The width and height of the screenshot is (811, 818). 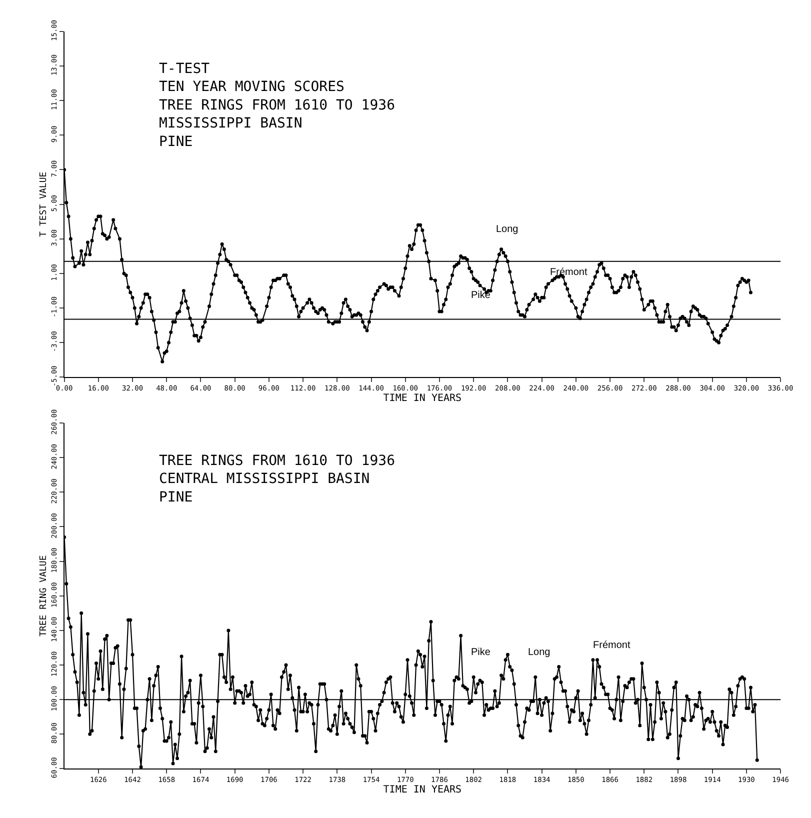 I want to click on y-axis-title: T TEST VALUE, so click(x=43, y=204).